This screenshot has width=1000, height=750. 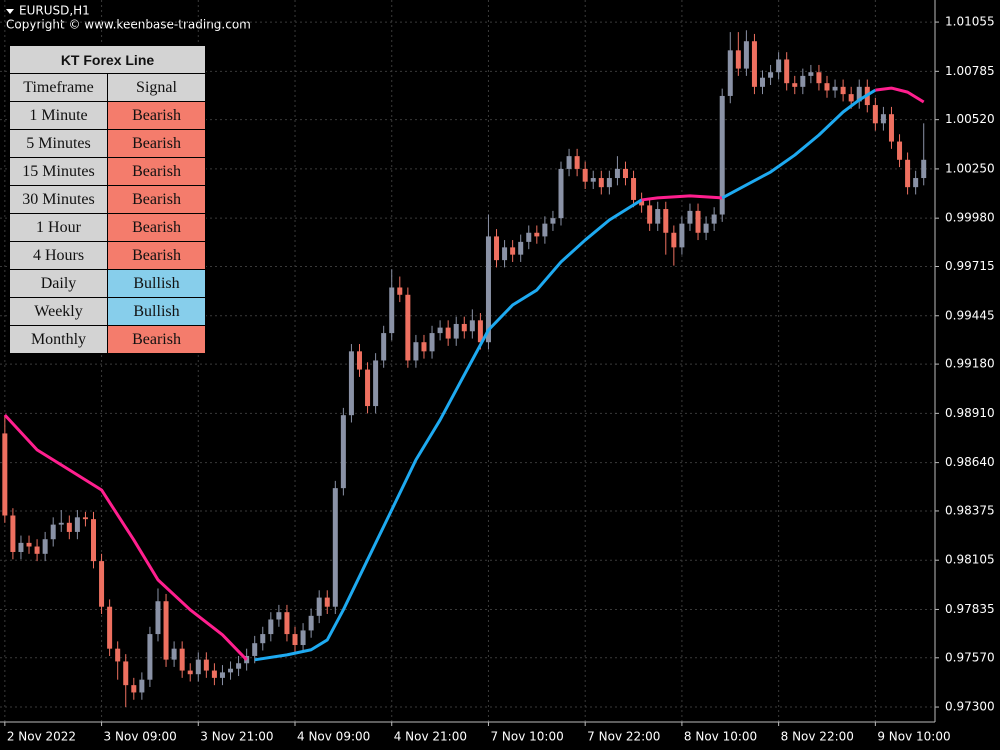 I want to click on x-tick-label: 7 Nov 22:00, so click(x=623, y=737).